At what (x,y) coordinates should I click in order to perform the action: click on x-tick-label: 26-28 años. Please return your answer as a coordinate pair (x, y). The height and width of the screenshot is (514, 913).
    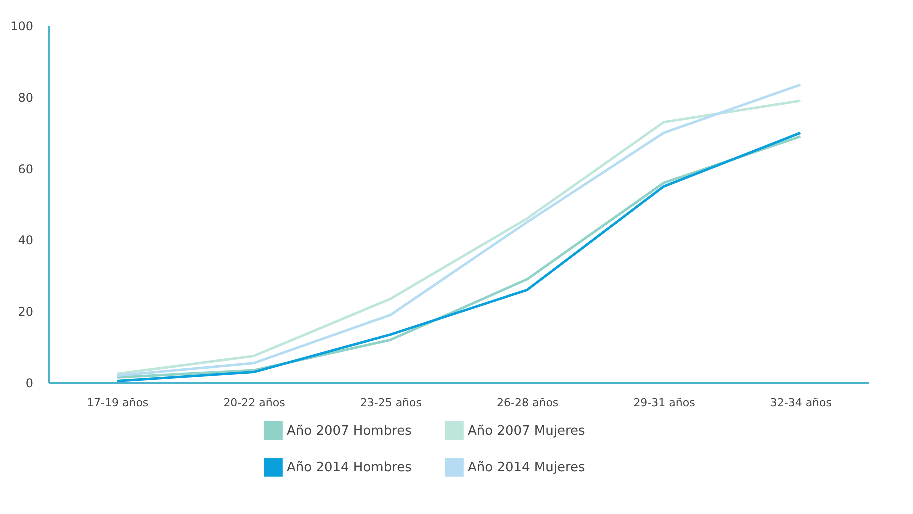
    Looking at the image, I should click on (528, 403).